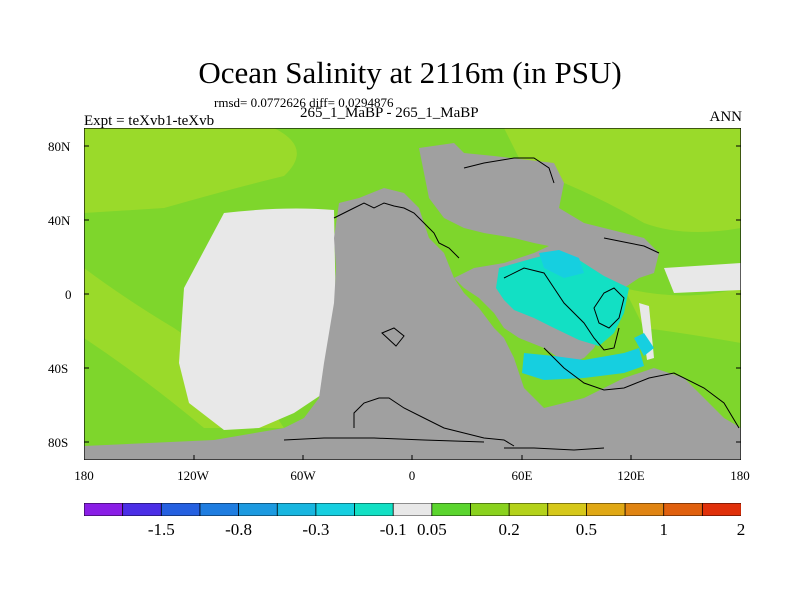 Image resolution: width=800 pixels, height=600 pixels. Describe the element at coordinates (586, 529) in the screenshot. I see `colorbar-label: 0.5` at that location.